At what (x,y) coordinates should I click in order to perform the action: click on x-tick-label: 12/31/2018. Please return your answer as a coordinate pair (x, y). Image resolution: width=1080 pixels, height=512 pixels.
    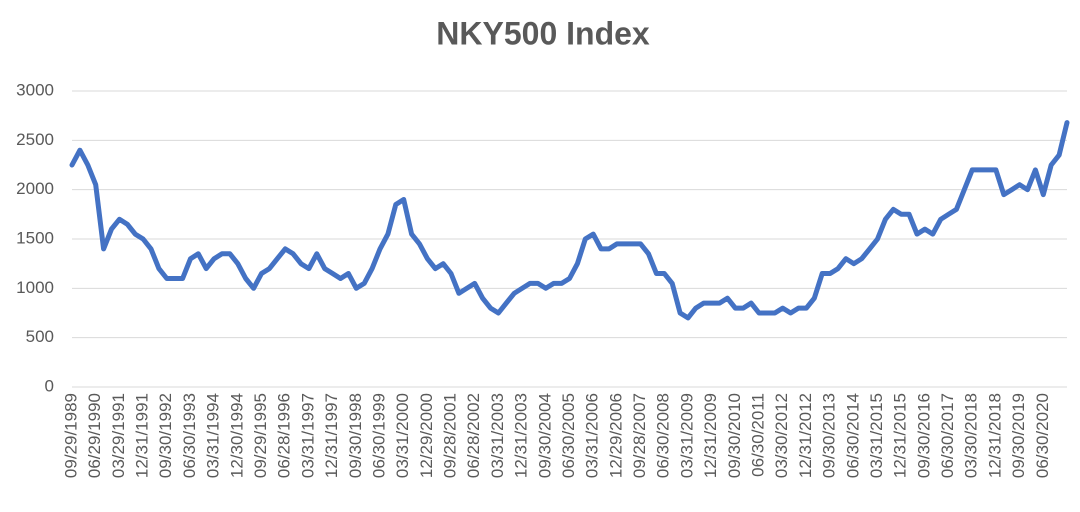
    Looking at the image, I should click on (994, 435).